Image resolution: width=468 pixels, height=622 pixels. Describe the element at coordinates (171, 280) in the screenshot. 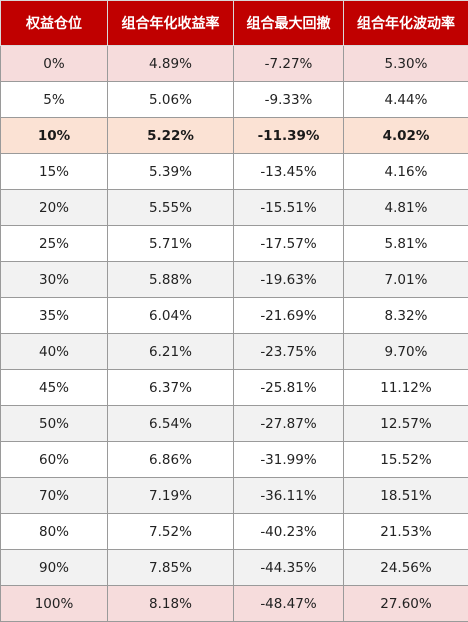

I see `cell-annualized-return: 5.88%` at that location.